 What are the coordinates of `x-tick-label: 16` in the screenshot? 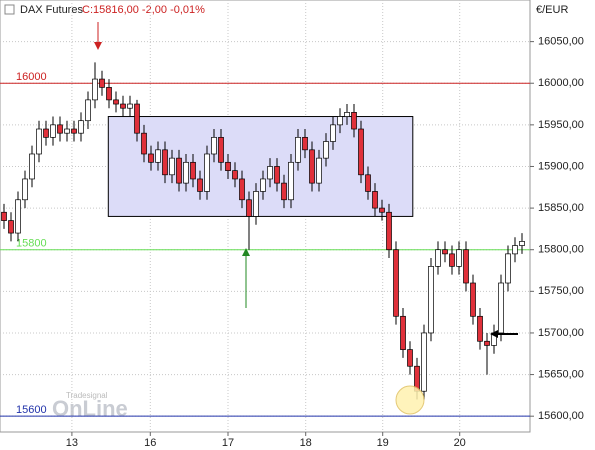 It's located at (150, 443).